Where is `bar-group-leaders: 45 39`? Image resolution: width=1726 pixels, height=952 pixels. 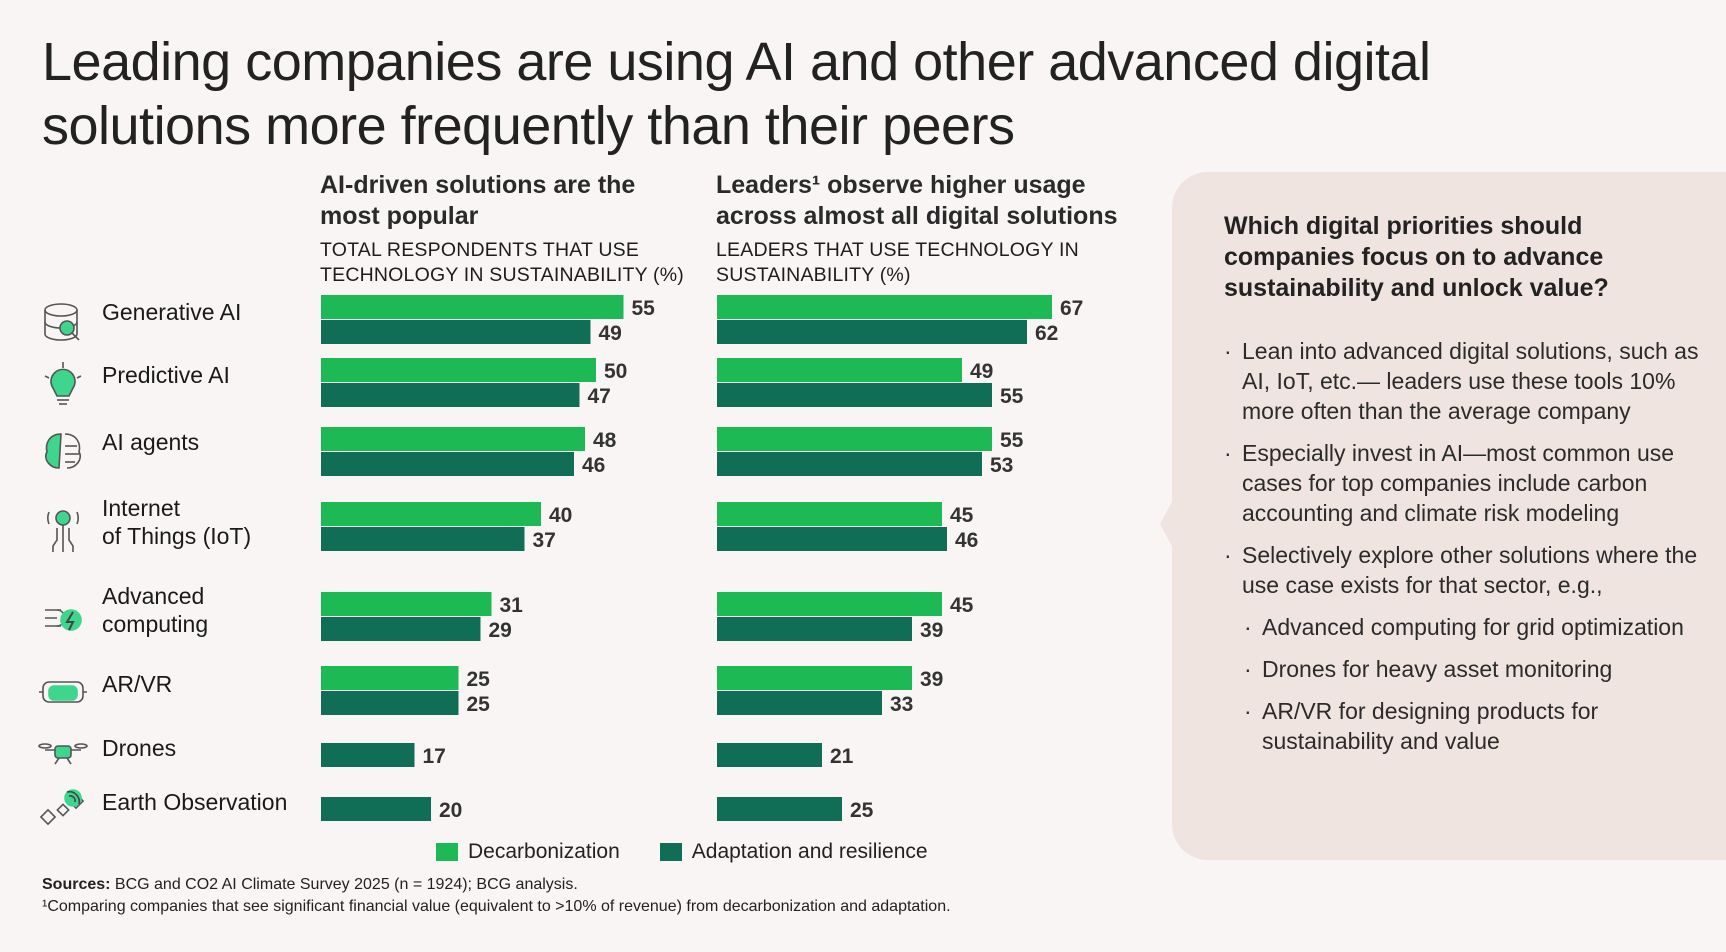
bar-group-leaders: 45 39 is located at coordinates (845, 617).